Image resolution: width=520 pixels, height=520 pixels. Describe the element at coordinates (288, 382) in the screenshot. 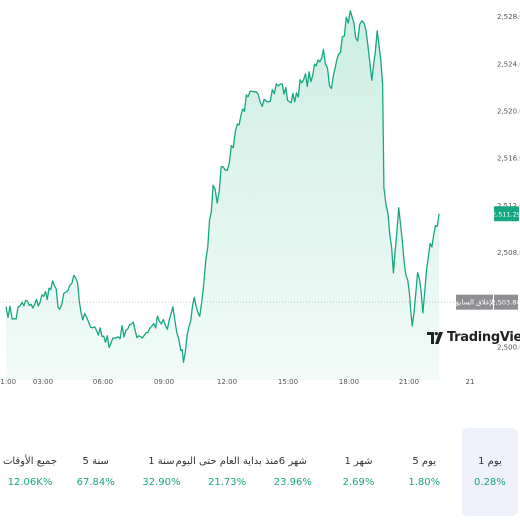

I see `x-tick-label: 15:00` at that location.